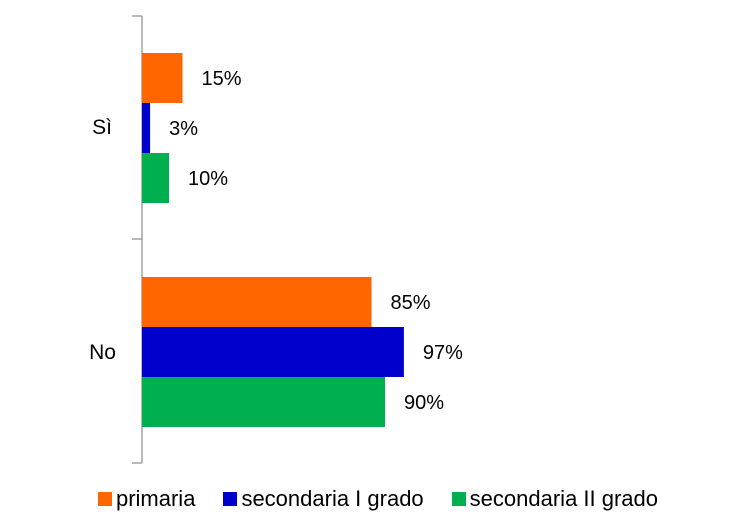  Describe the element at coordinates (263, 402) in the screenshot. I see `bar-no-secondaria-ii-grado` at that location.